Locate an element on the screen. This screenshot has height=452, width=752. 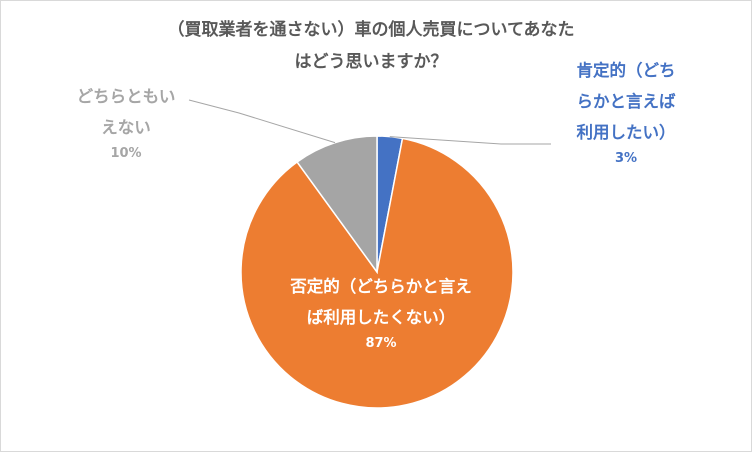
slice-label-positive: 肯定的（どち らかと言えば 利用したい） 3% is located at coordinates (626, 112).